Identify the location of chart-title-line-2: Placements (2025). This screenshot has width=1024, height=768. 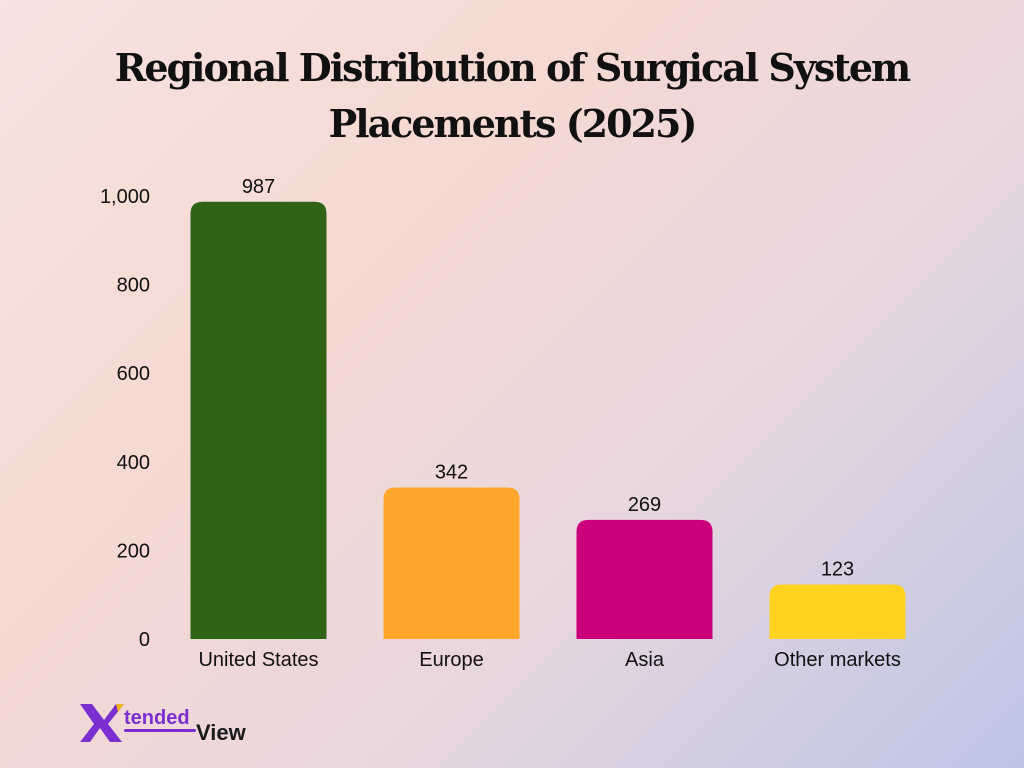
(513, 123).